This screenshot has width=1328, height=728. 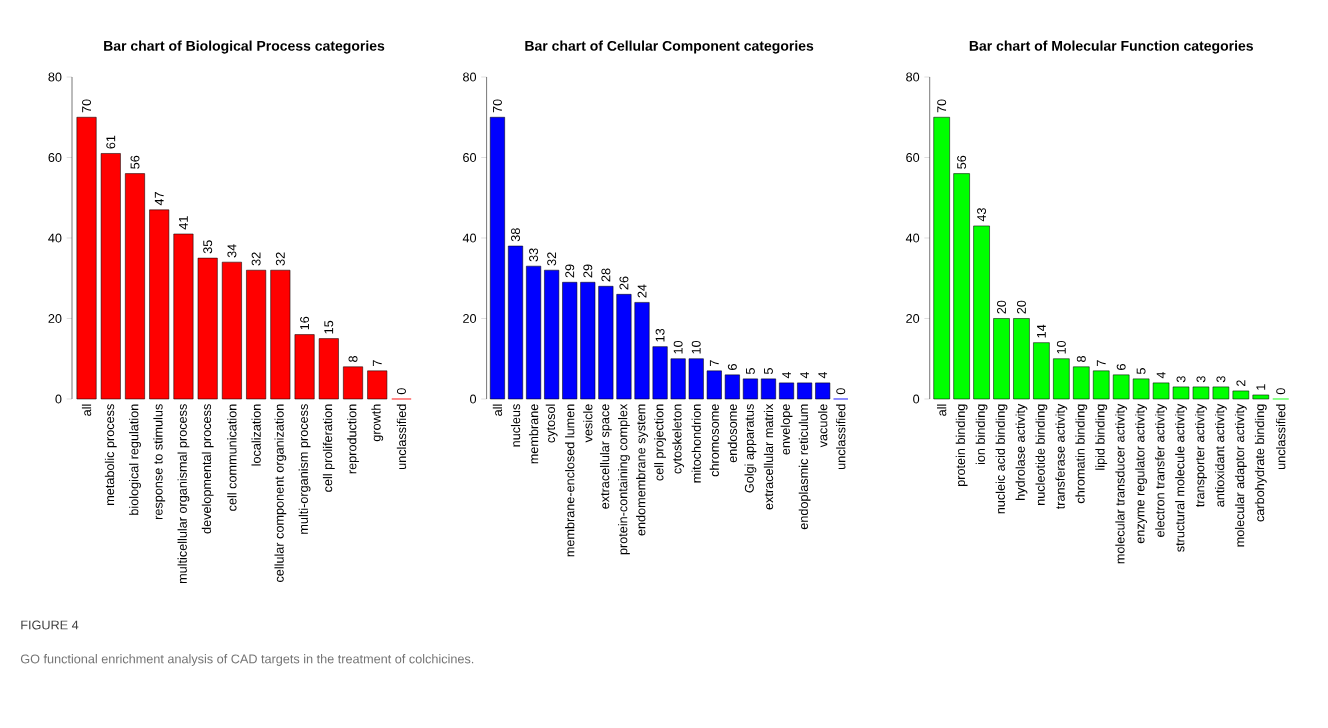 What do you see at coordinates (696, 443) in the screenshot?
I see `x-tick-label: mitochondrion` at bounding box center [696, 443].